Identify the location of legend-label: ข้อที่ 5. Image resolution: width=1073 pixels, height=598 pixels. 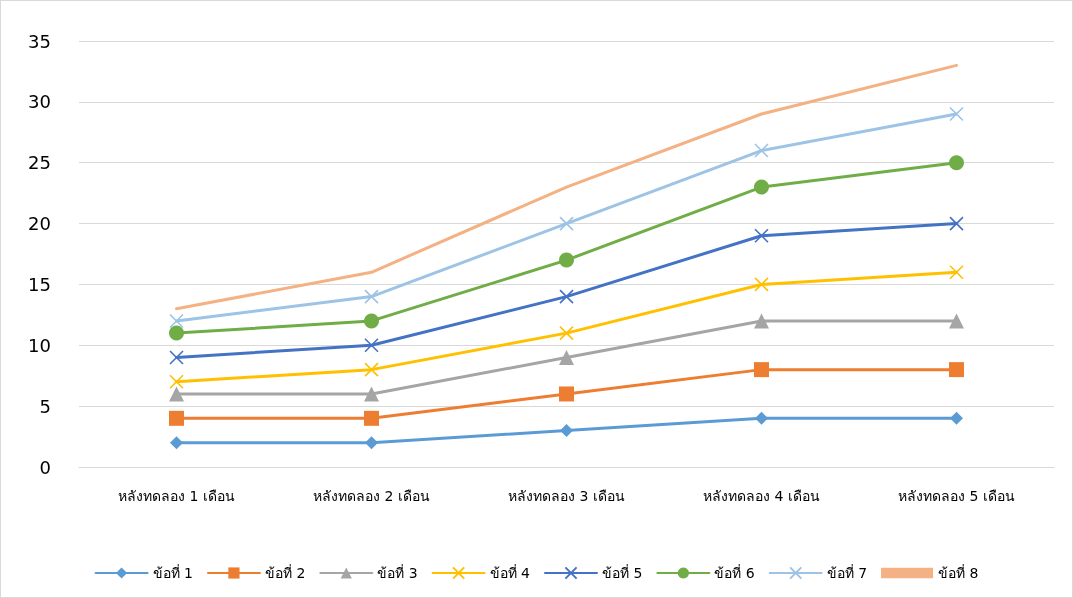
(622, 572).